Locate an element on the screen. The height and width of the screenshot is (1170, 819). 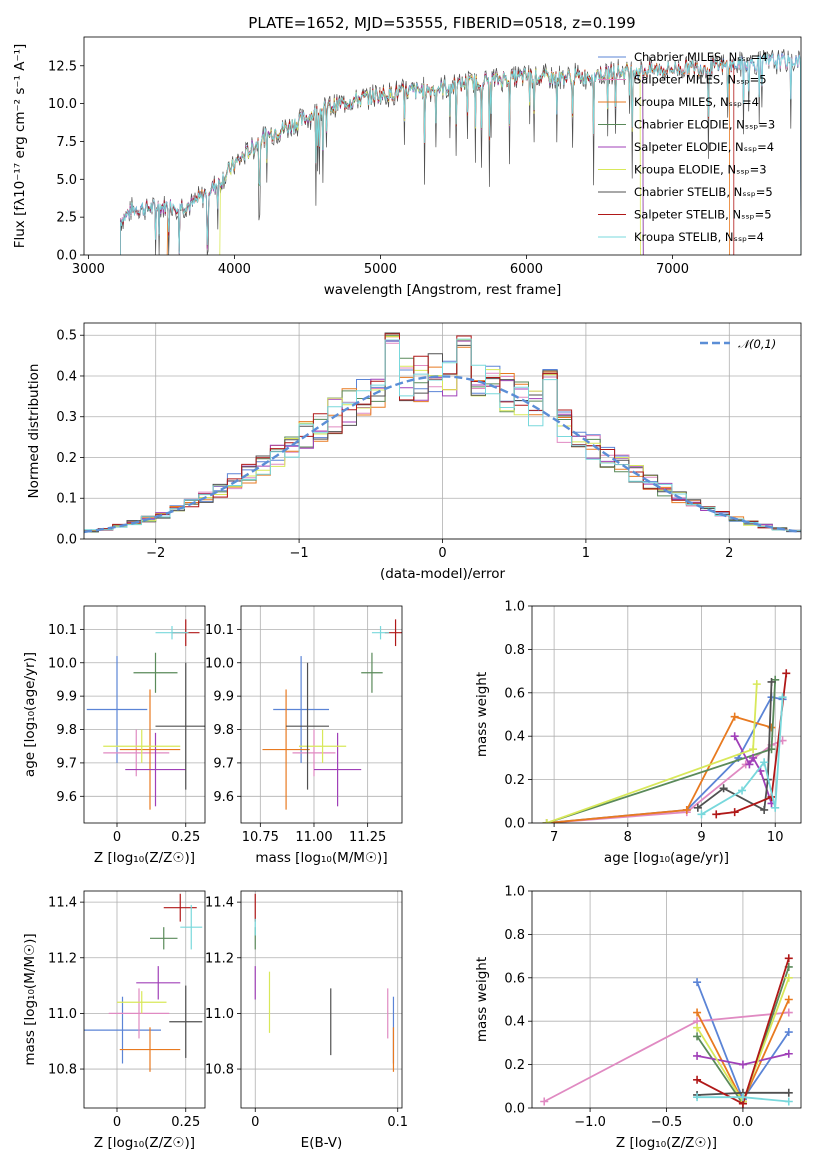
y-tick-label: 9.7 is located at coordinates (223, 763).